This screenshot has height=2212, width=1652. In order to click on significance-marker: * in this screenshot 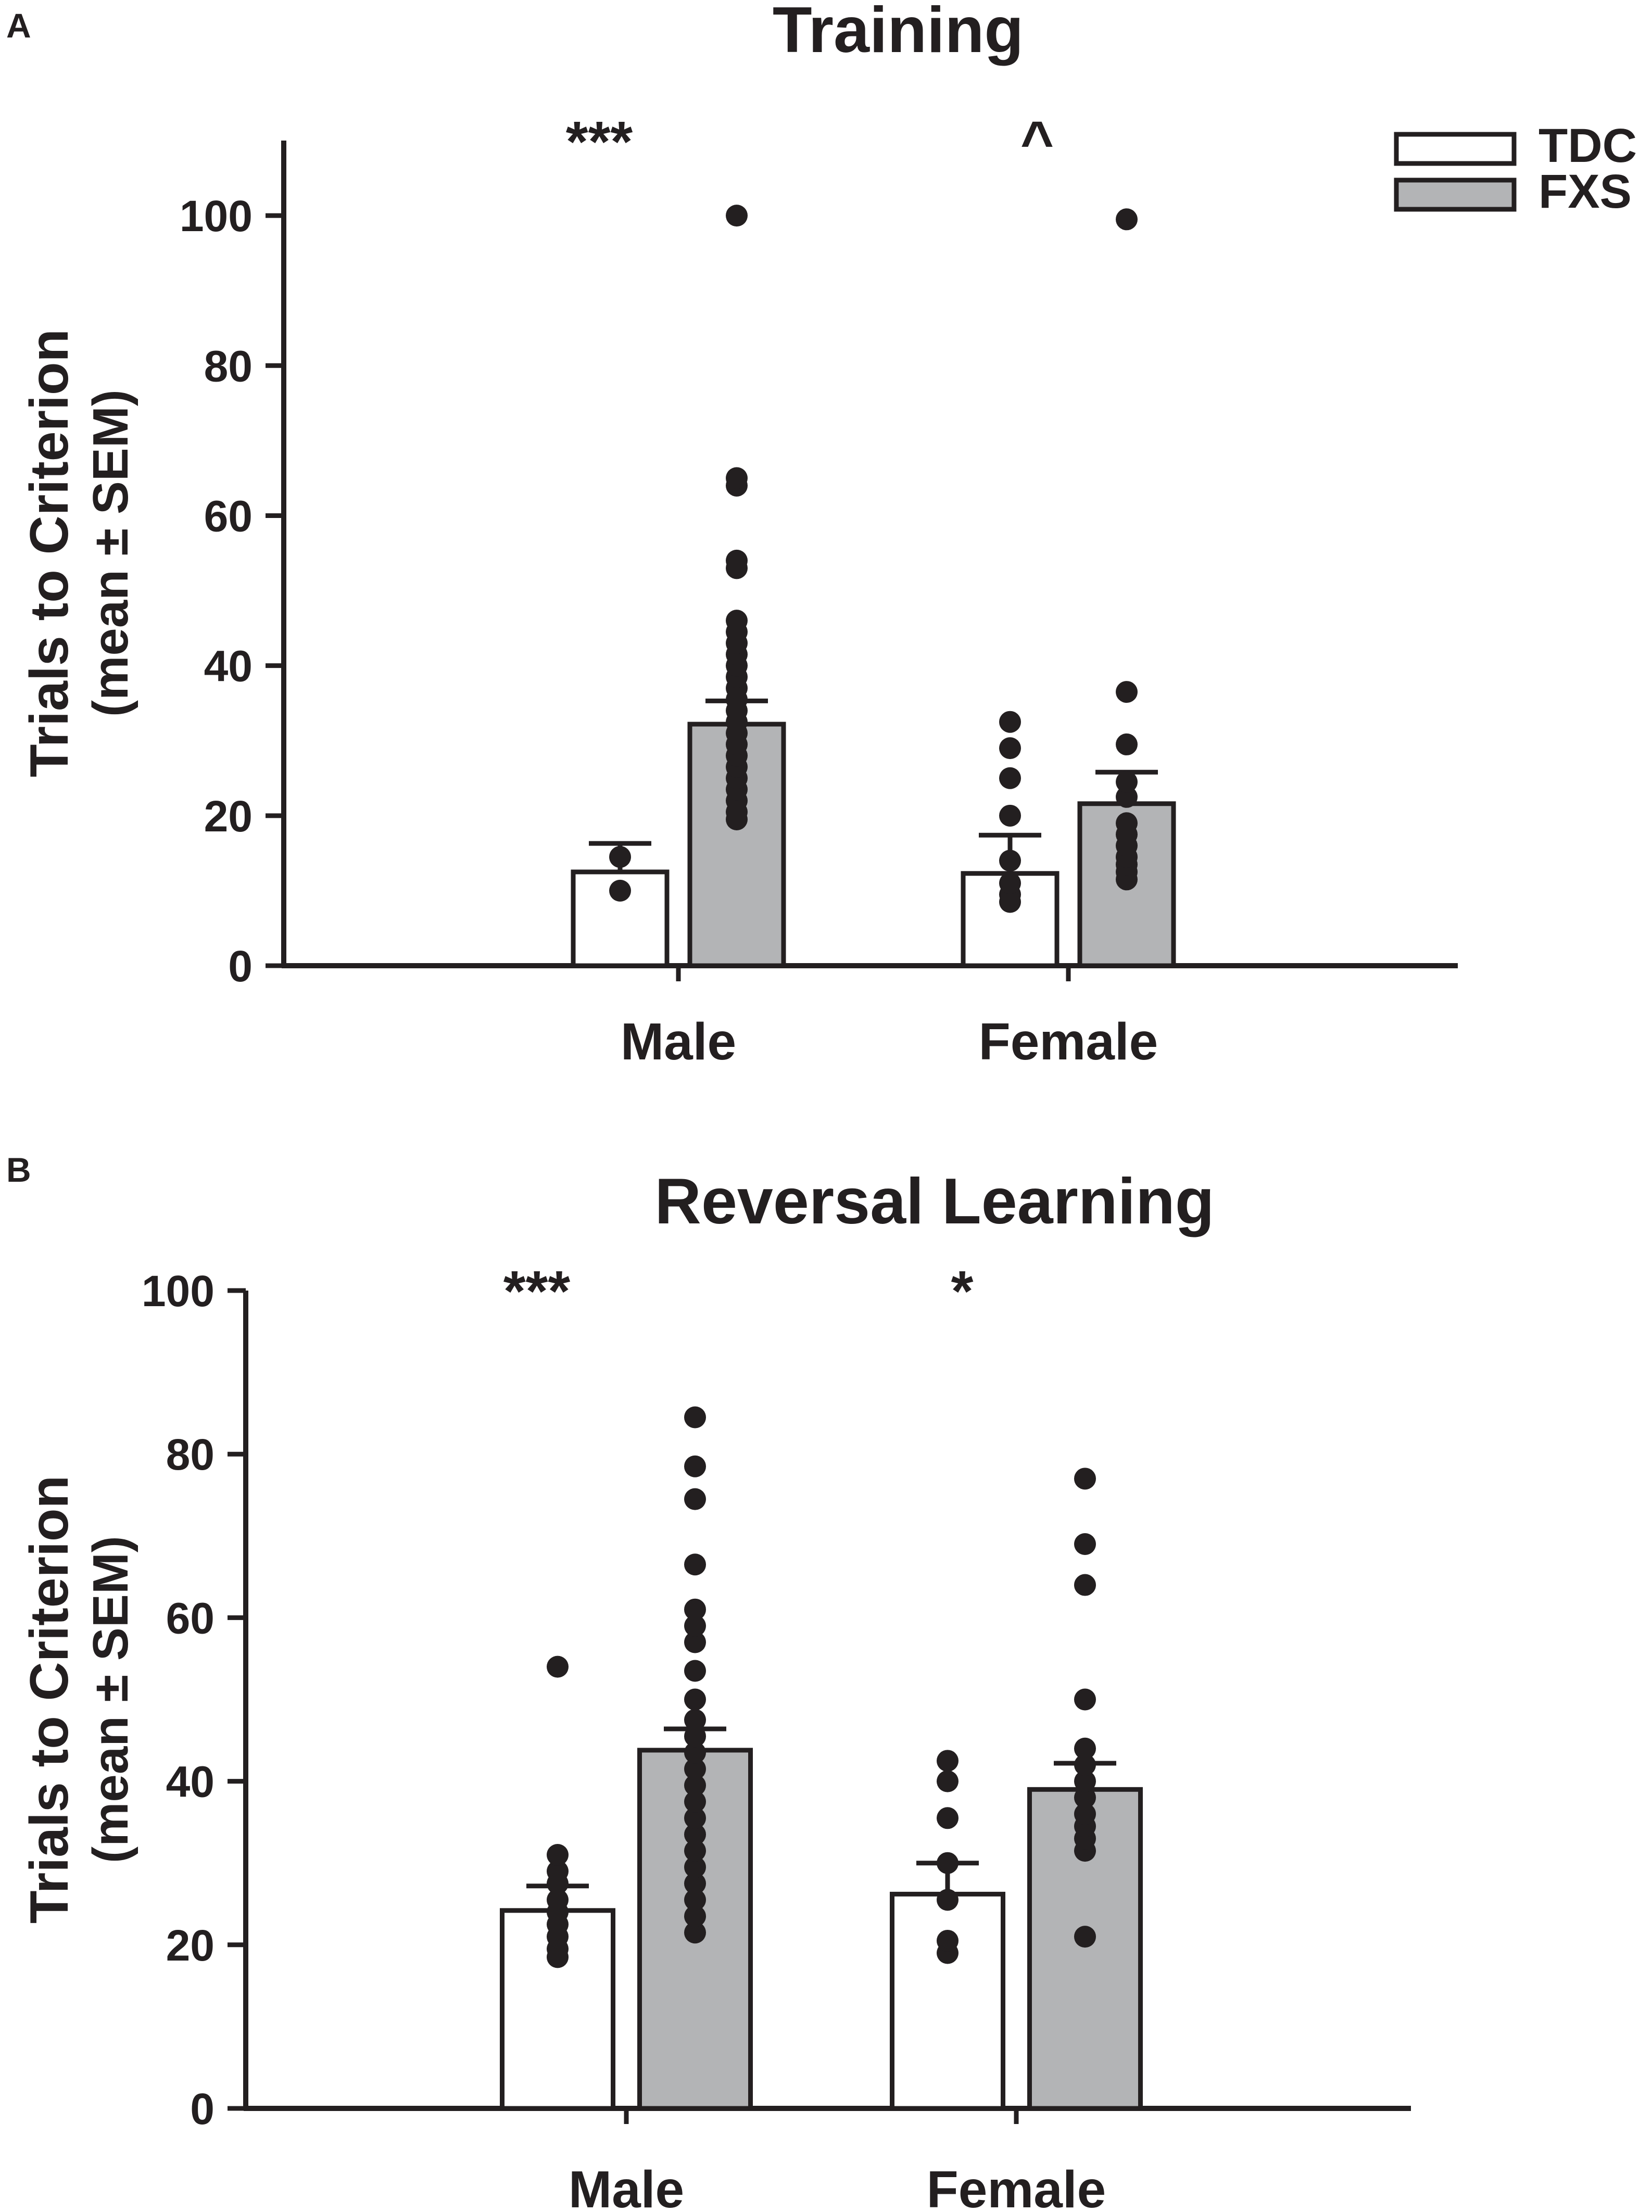, I will do `click(962, 1291)`.